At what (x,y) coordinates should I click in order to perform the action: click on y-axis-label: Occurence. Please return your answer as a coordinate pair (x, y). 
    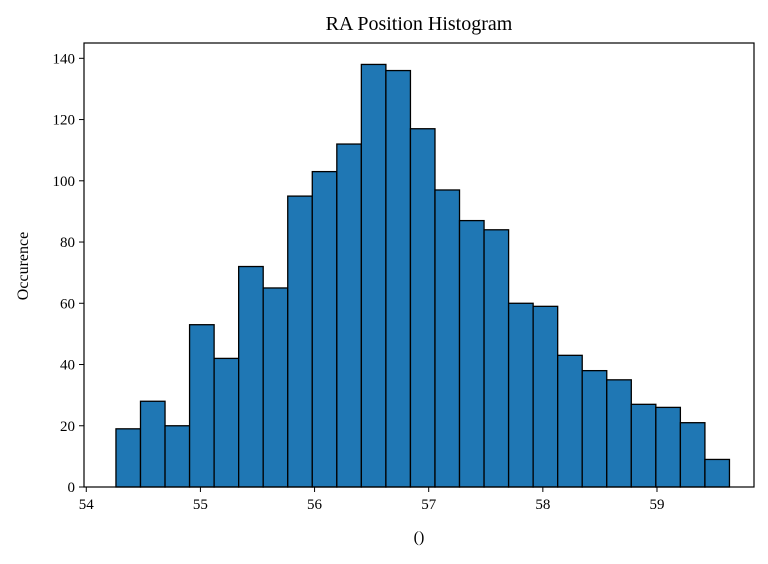
    Looking at the image, I should click on (23, 266).